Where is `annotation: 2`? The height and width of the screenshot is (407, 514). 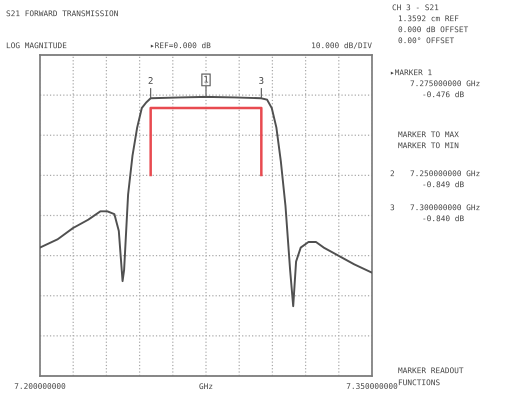 annotation: 2 is located at coordinates (150, 80).